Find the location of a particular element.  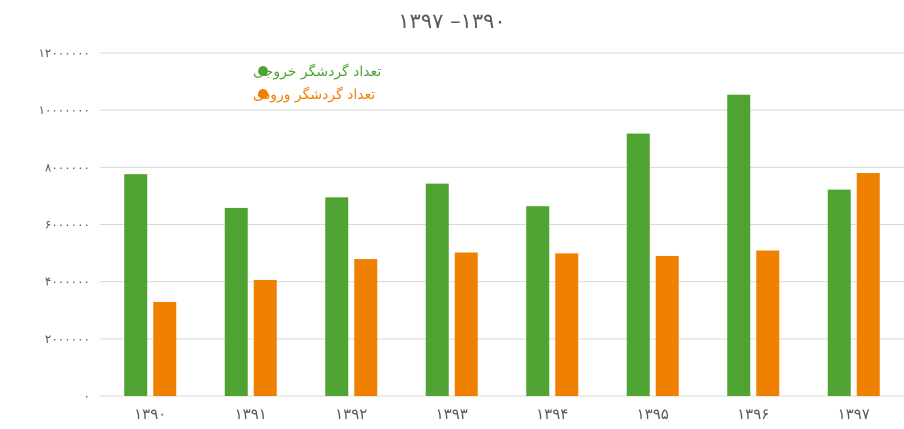

y-tick-label: ۱۲۰۰۰۰۰۰ is located at coordinates (64, 53).